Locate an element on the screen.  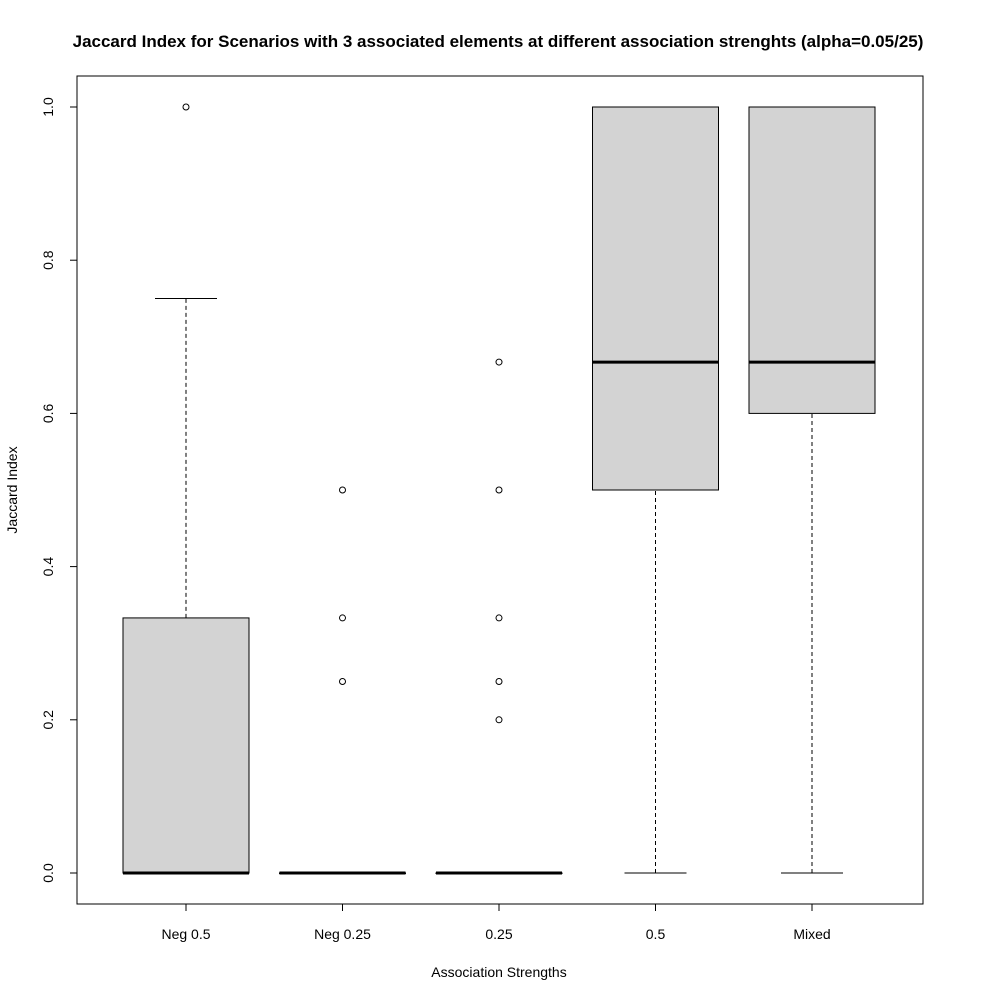
x-tick-label: 0.25 is located at coordinates (498, 934).